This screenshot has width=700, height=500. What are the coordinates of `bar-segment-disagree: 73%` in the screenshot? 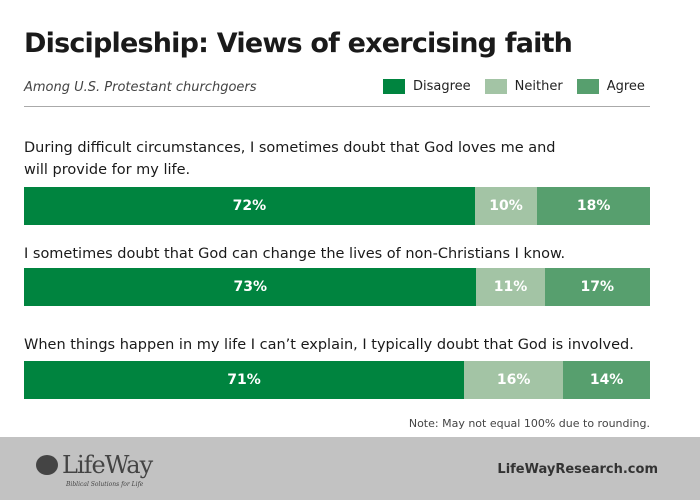 It's located at (250, 287).